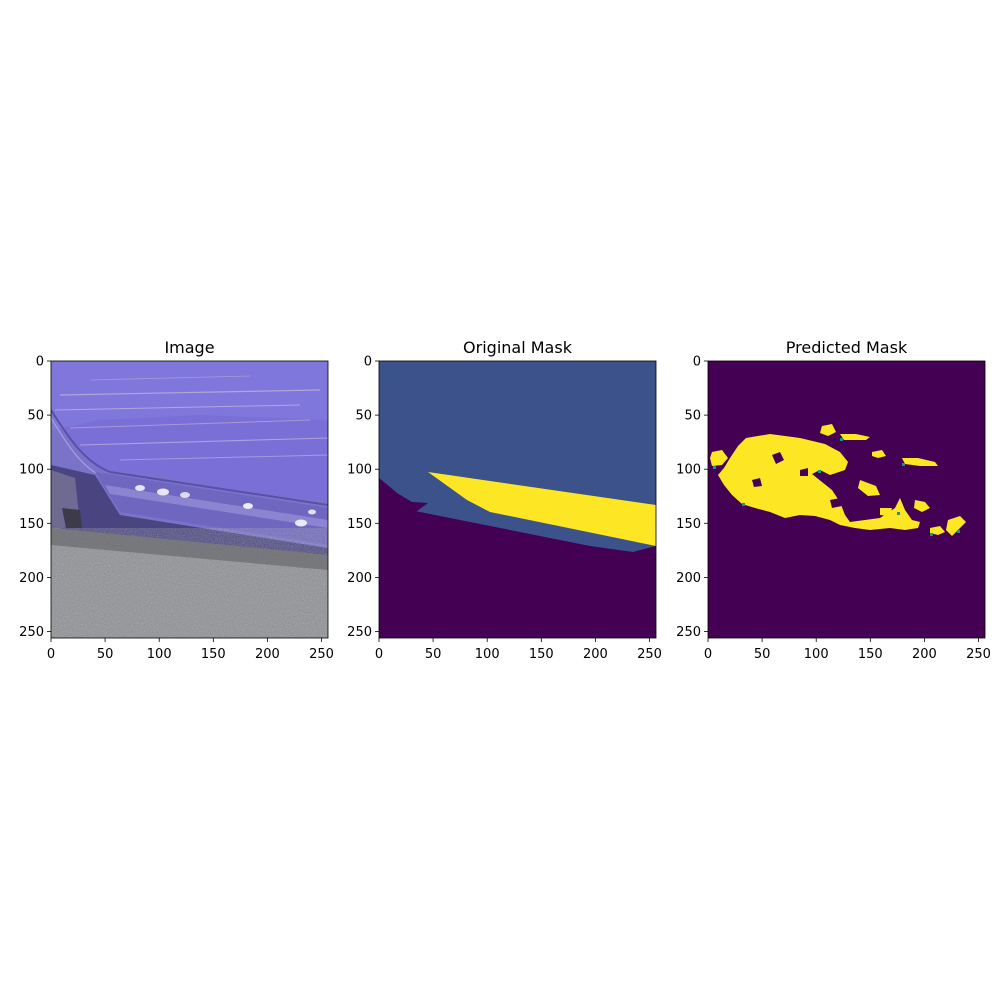 The image size is (1000, 1000). I want to click on panel-original-mask: Original Mask, so click(517, 488).